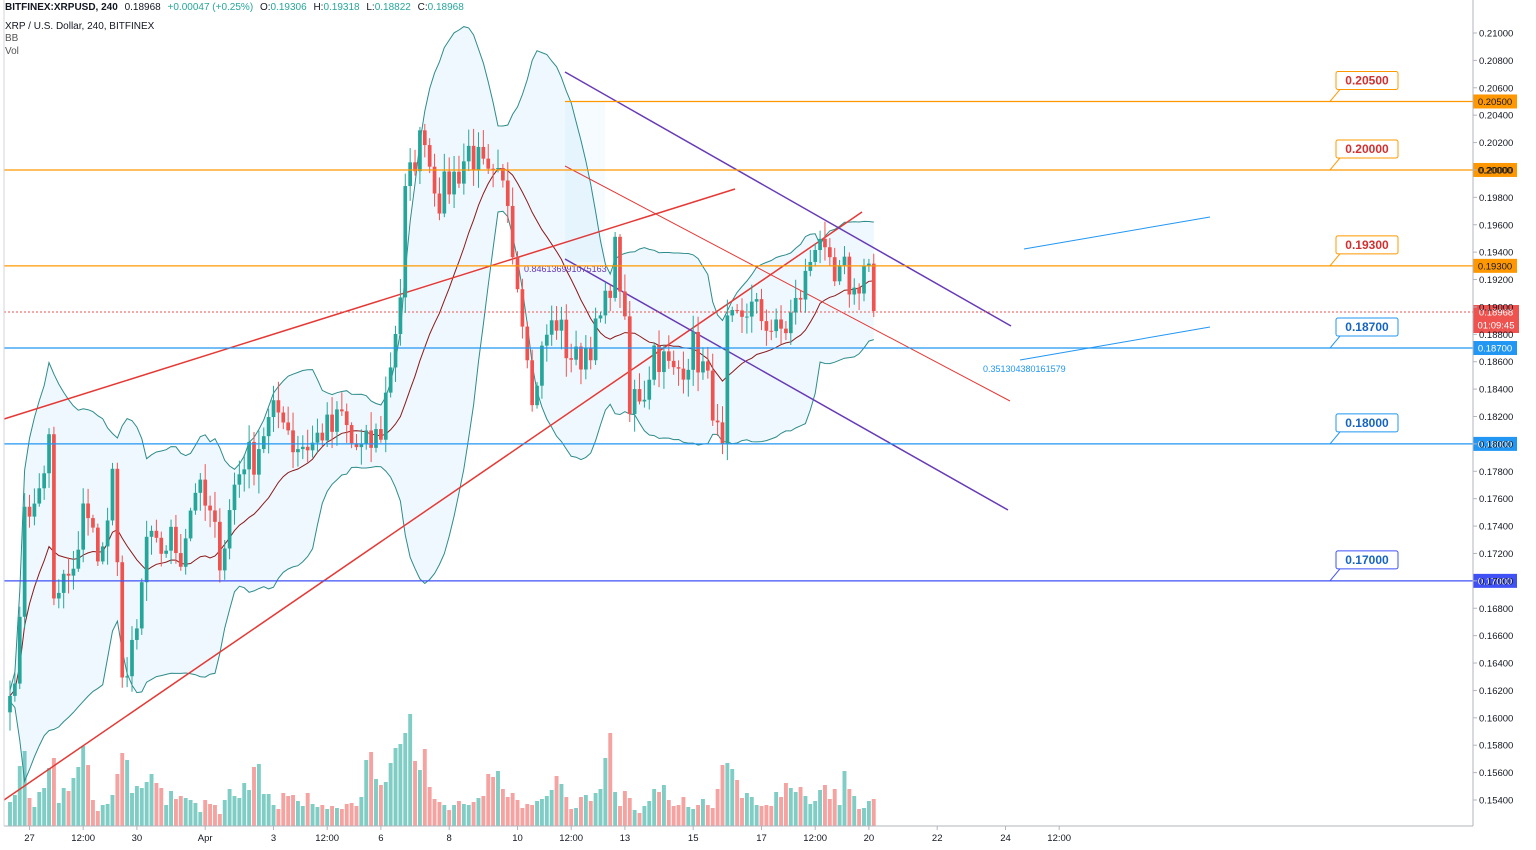  I want to click on x-tick-label: 10, so click(517, 838).